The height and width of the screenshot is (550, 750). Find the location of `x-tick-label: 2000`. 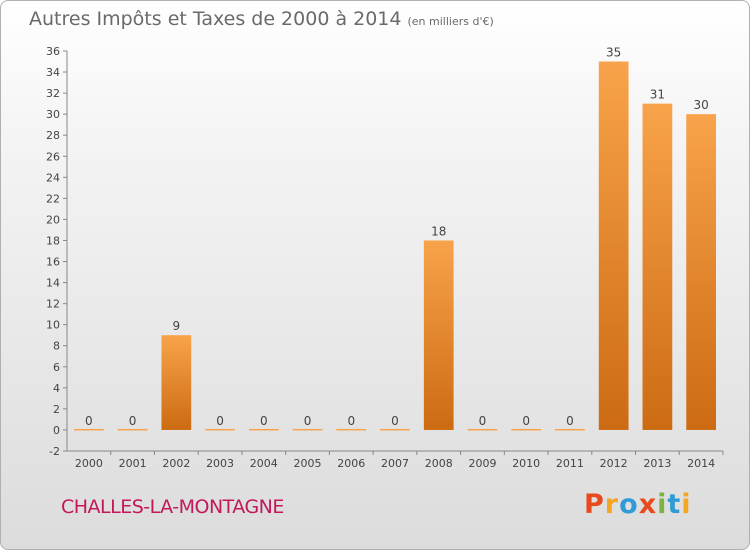

x-tick-label: 2000 is located at coordinates (89, 463).